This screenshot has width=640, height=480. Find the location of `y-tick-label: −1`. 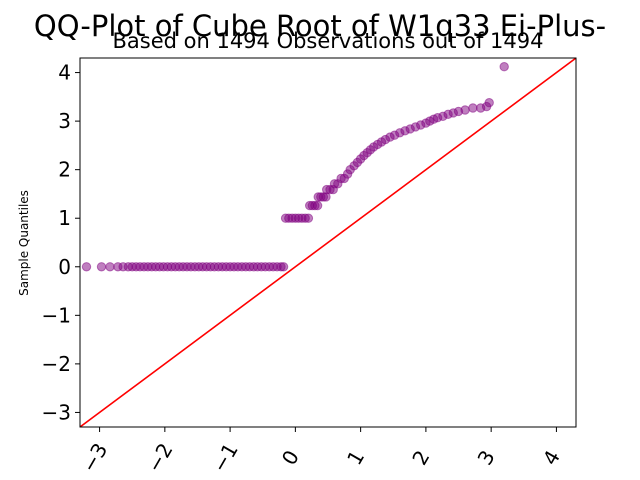

y-tick-label: −1 is located at coordinates (56, 315).